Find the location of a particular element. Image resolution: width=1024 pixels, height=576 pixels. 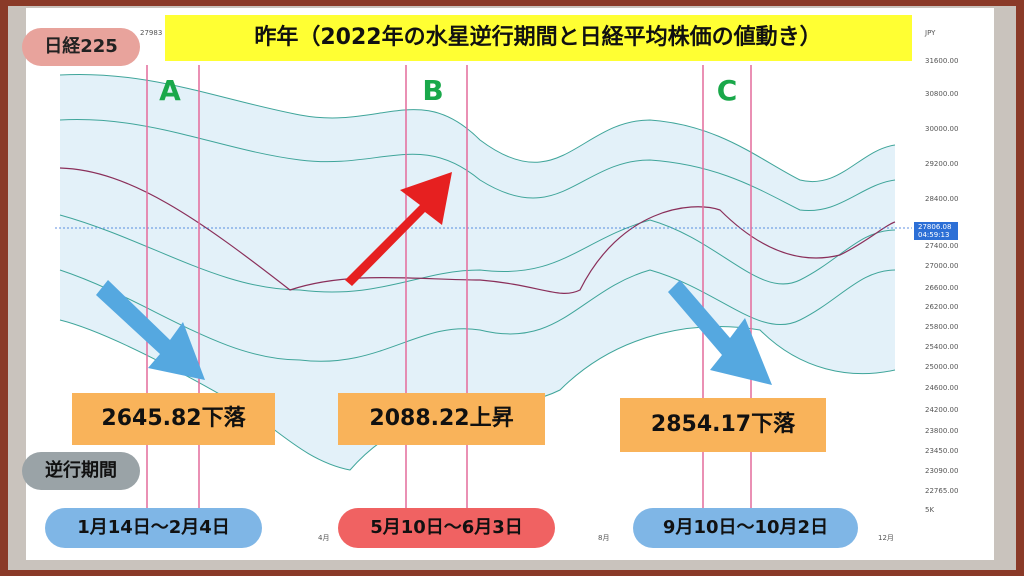

period-label: 逆行期間 is located at coordinates (81, 470).